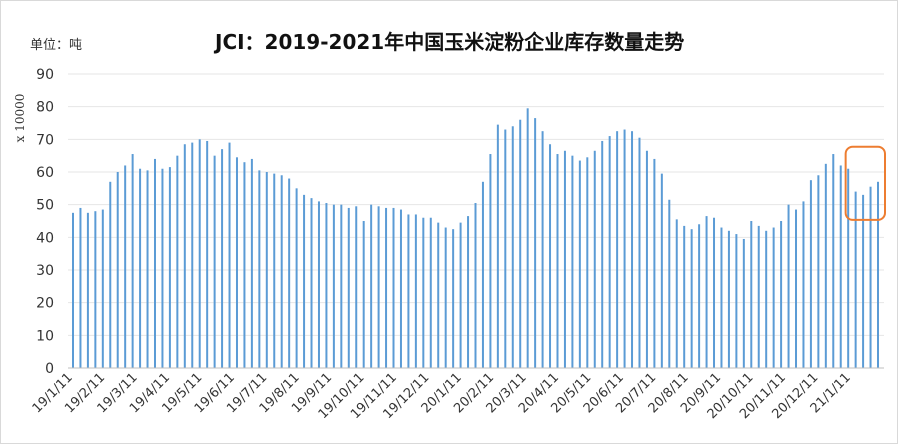 This screenshot has width=900, height=446. What do you see at coordinates (865, 183) in the screenshot?
I see `highlight-box` at bounding box center [865, 183].